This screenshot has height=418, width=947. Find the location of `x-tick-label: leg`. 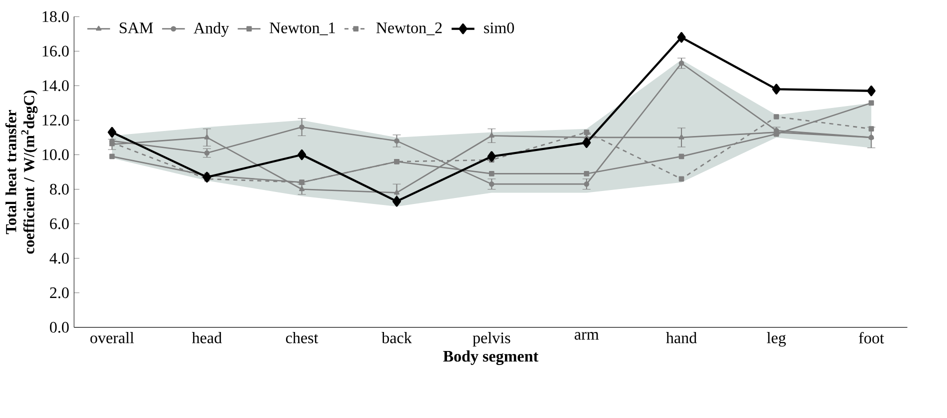

x-tick-label: leg is located at coordinates (776, 339).